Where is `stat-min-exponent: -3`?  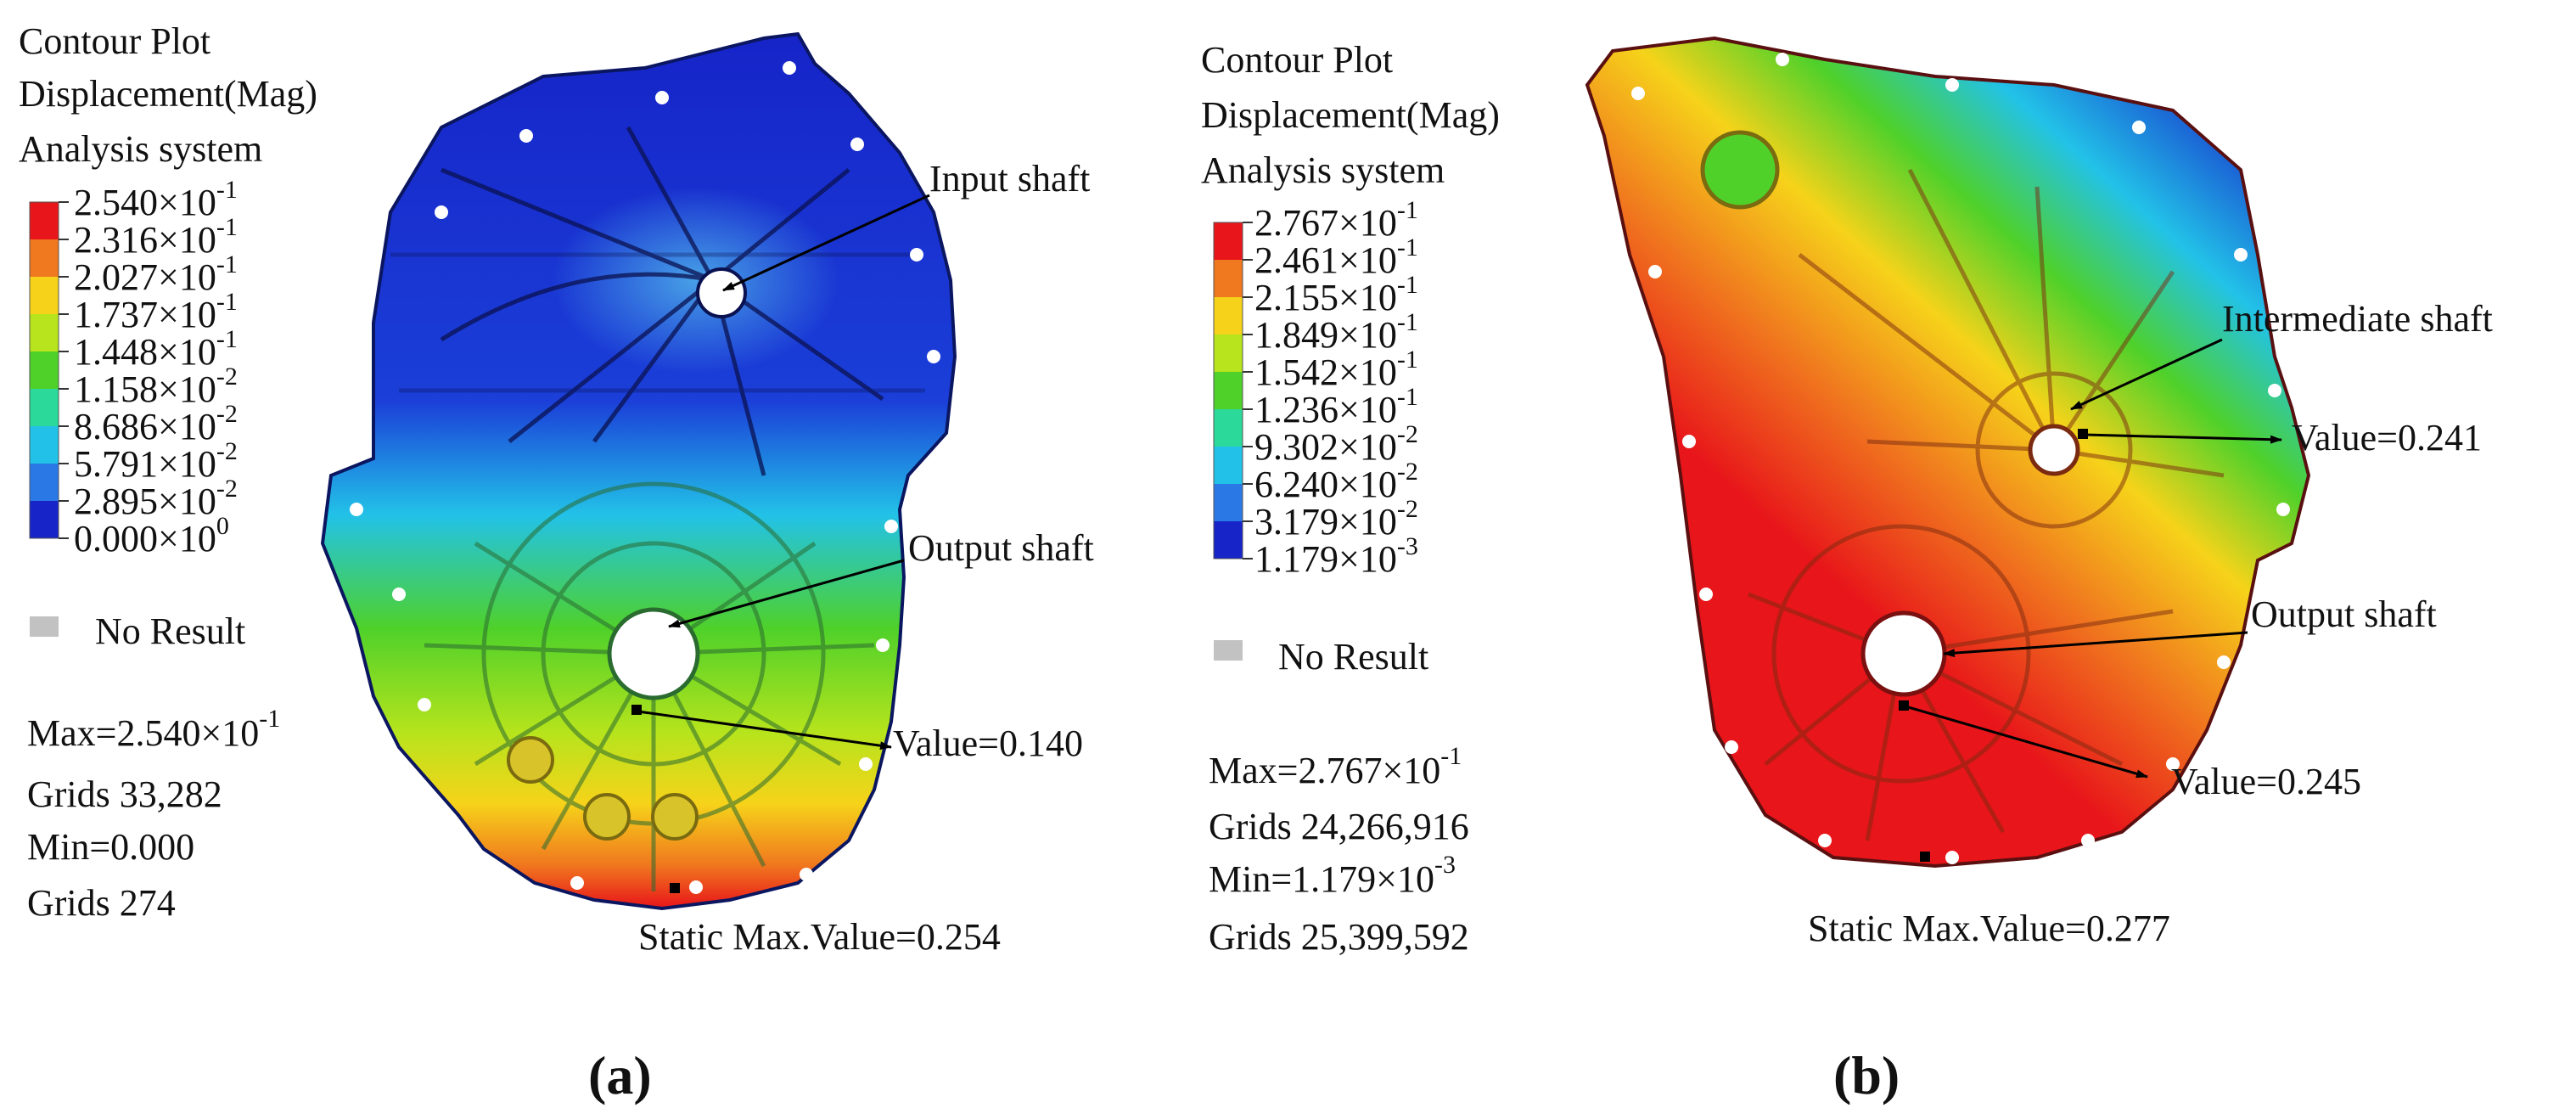
stat-min-exponent: -3 is located at coordinates (1445, 865).